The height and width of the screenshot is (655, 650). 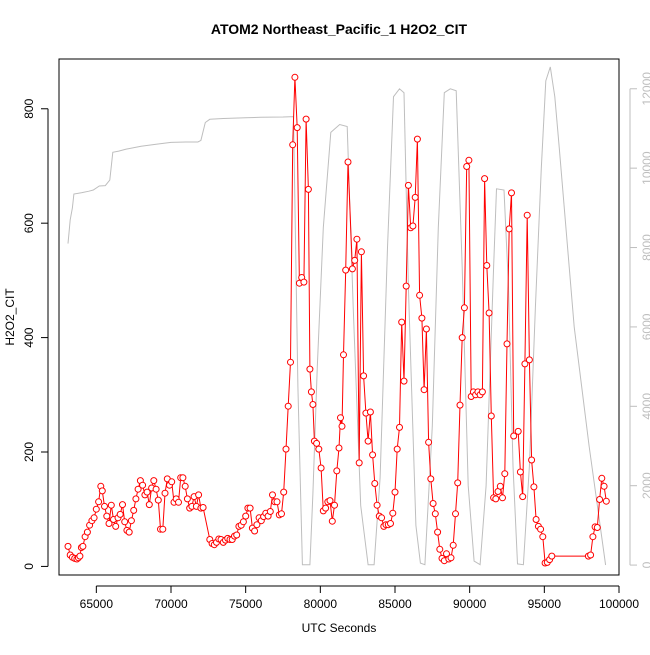 I want to click on y2-tick-label: 2000, so click(x=645, y=485).